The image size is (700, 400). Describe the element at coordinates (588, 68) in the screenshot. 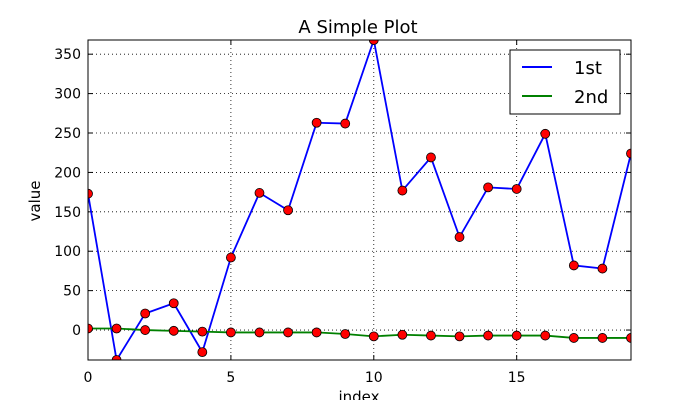

I see `legend-label-1st: 1st` at that location.